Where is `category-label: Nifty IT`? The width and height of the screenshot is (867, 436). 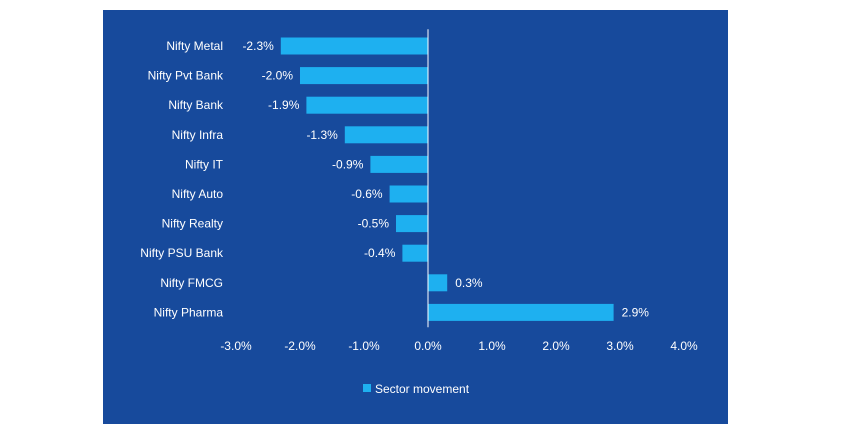 category-label: Nifty IT is located at coordinates (204, 164).